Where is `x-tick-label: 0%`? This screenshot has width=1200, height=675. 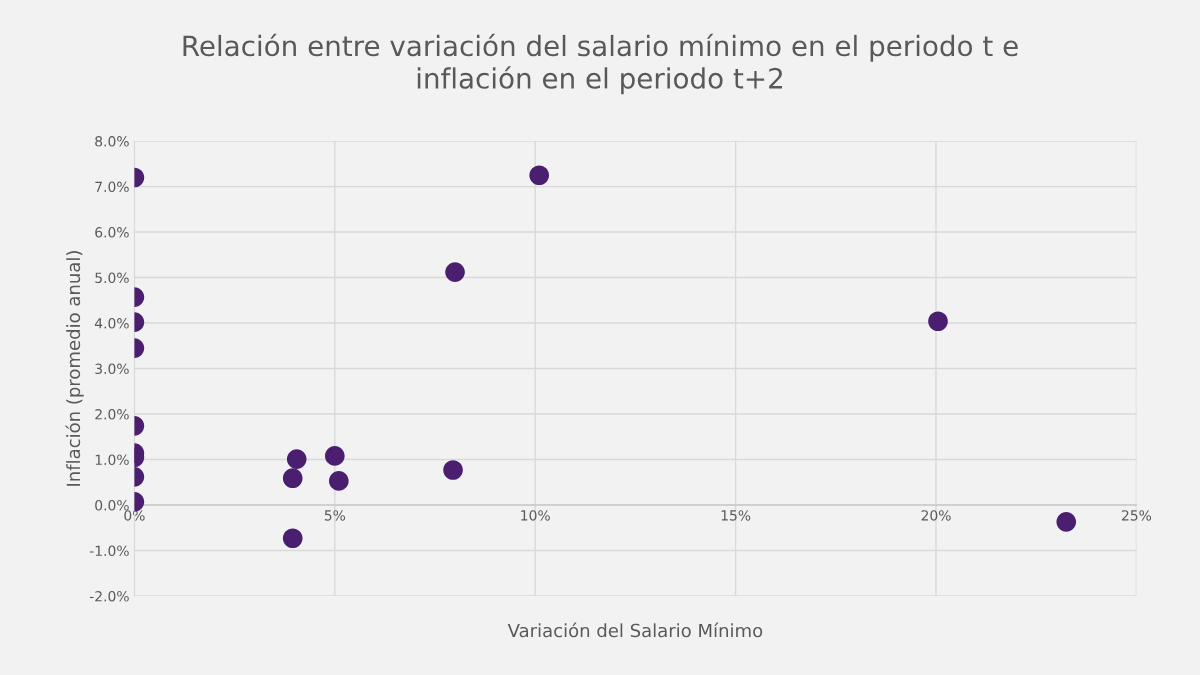 x-tick-label: 0% is located at coordinates (134, 515).